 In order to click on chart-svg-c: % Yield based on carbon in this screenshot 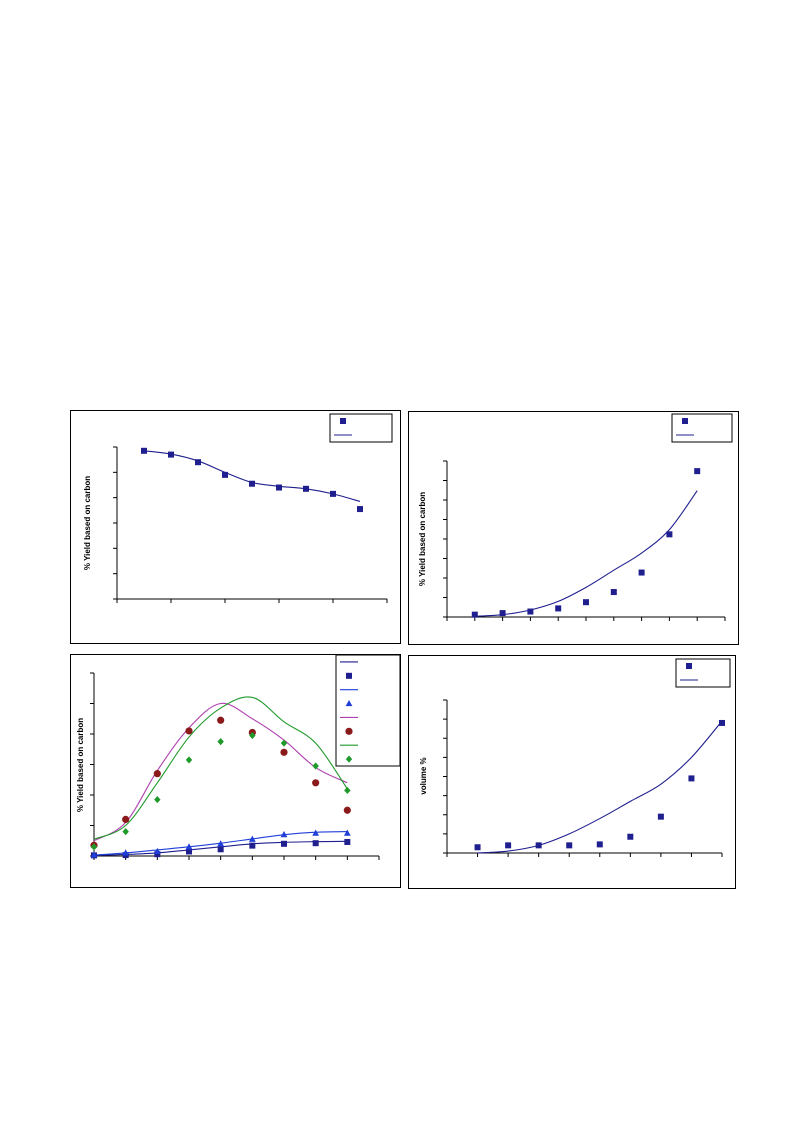, I will do `click(238, 757)`.